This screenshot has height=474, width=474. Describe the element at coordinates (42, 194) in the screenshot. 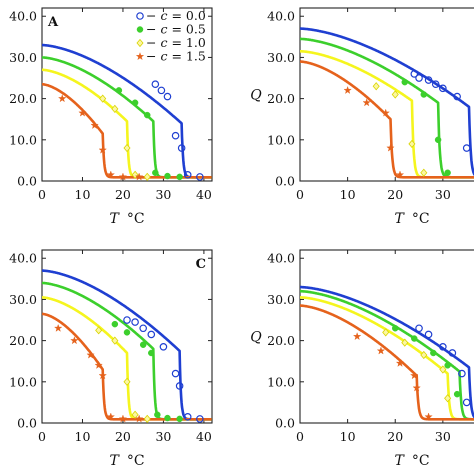

I see `x-tick-label: 0` at that location.